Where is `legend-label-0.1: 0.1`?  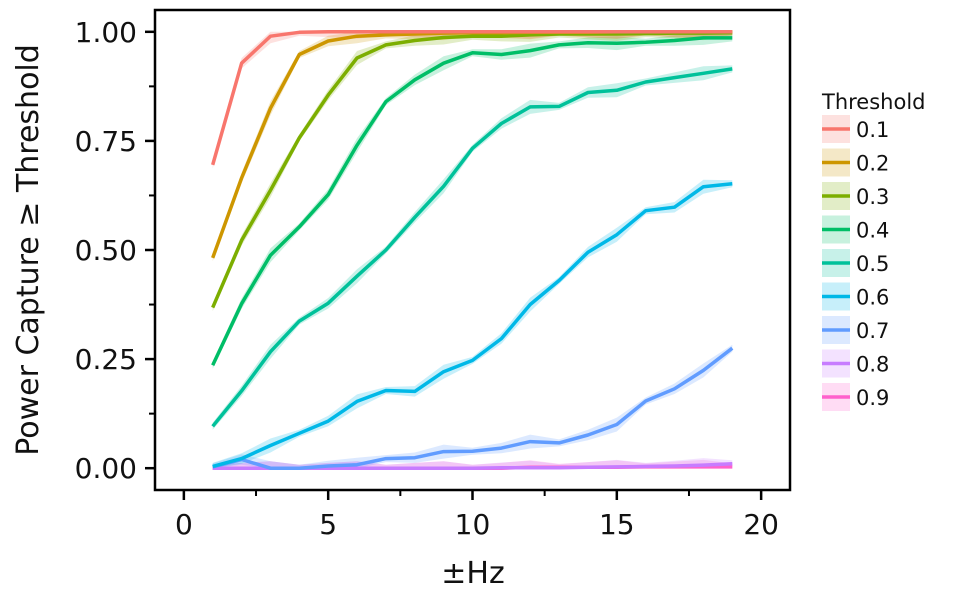 legend-label-0.1: 0.1 is located at coordinates (872, 130).